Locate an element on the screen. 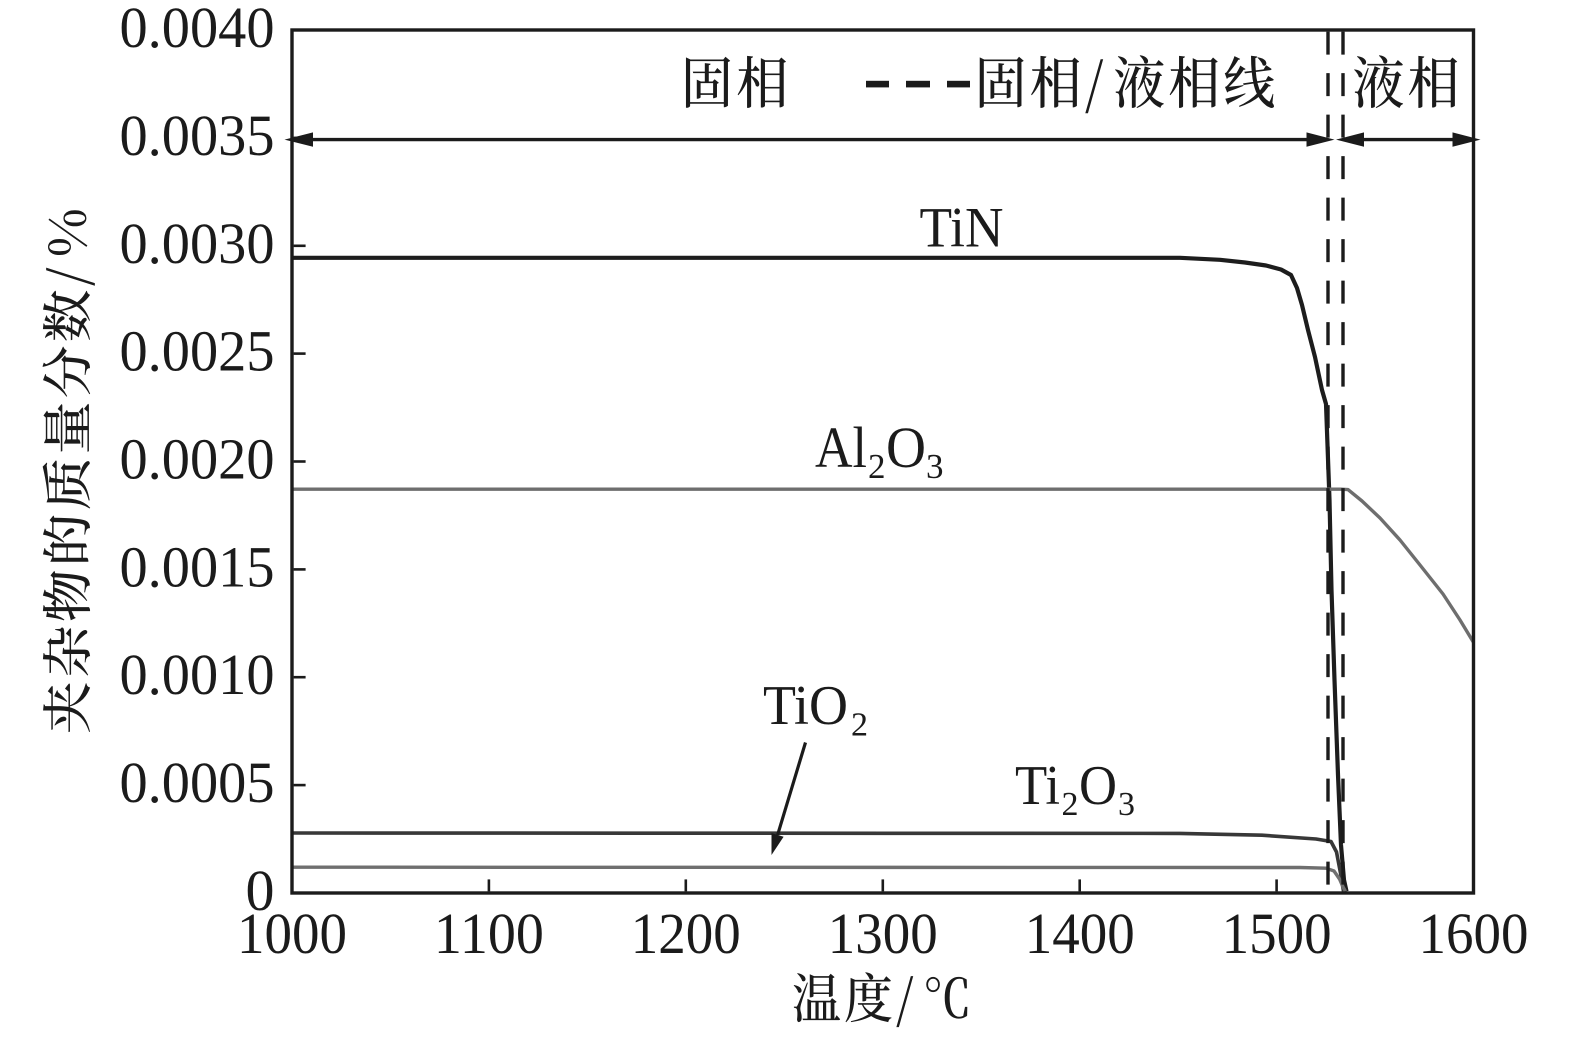 Image resolution: width=1575 pixels, height=1039 pixels. svg-text: 0 is located at coordinates (260, 890).